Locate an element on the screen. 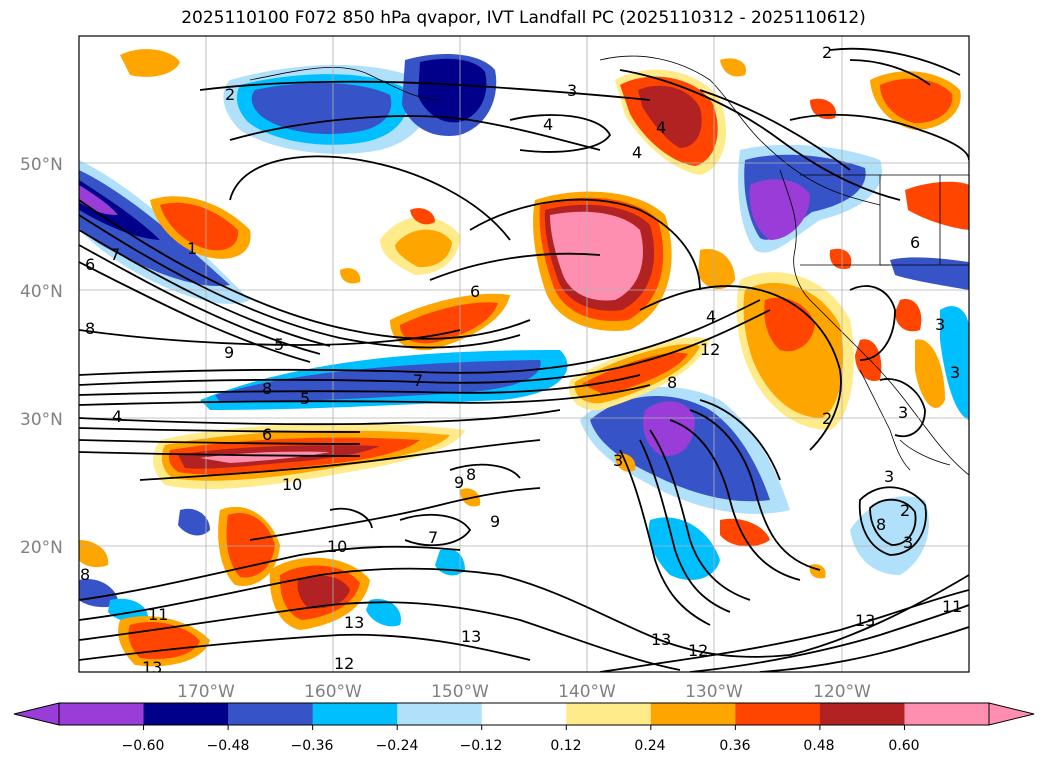 Image resolution: width=1047 pixels, height=765 pixels. colorbar-tick-label: −0.24 is located at coordinates (397, 746).